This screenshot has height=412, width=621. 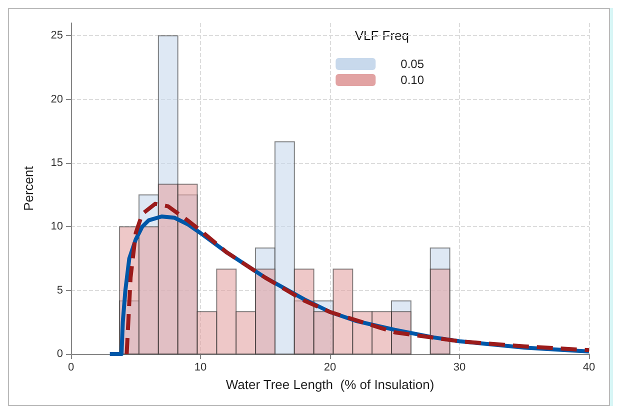 I want to click on y-tick-label: 20, so click(x=56, y=99).